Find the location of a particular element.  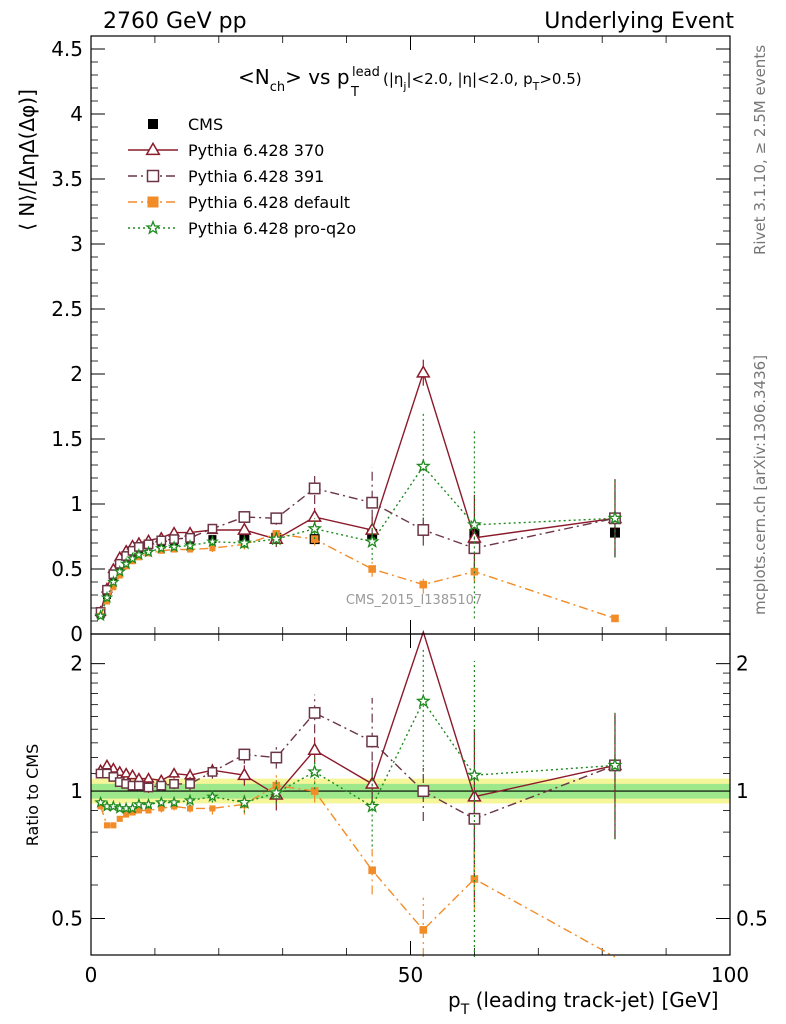

y-axis-label-main: ⟨ N⟩/[ΔηΔ(Δφ)] is located at coordinates (27, 160).